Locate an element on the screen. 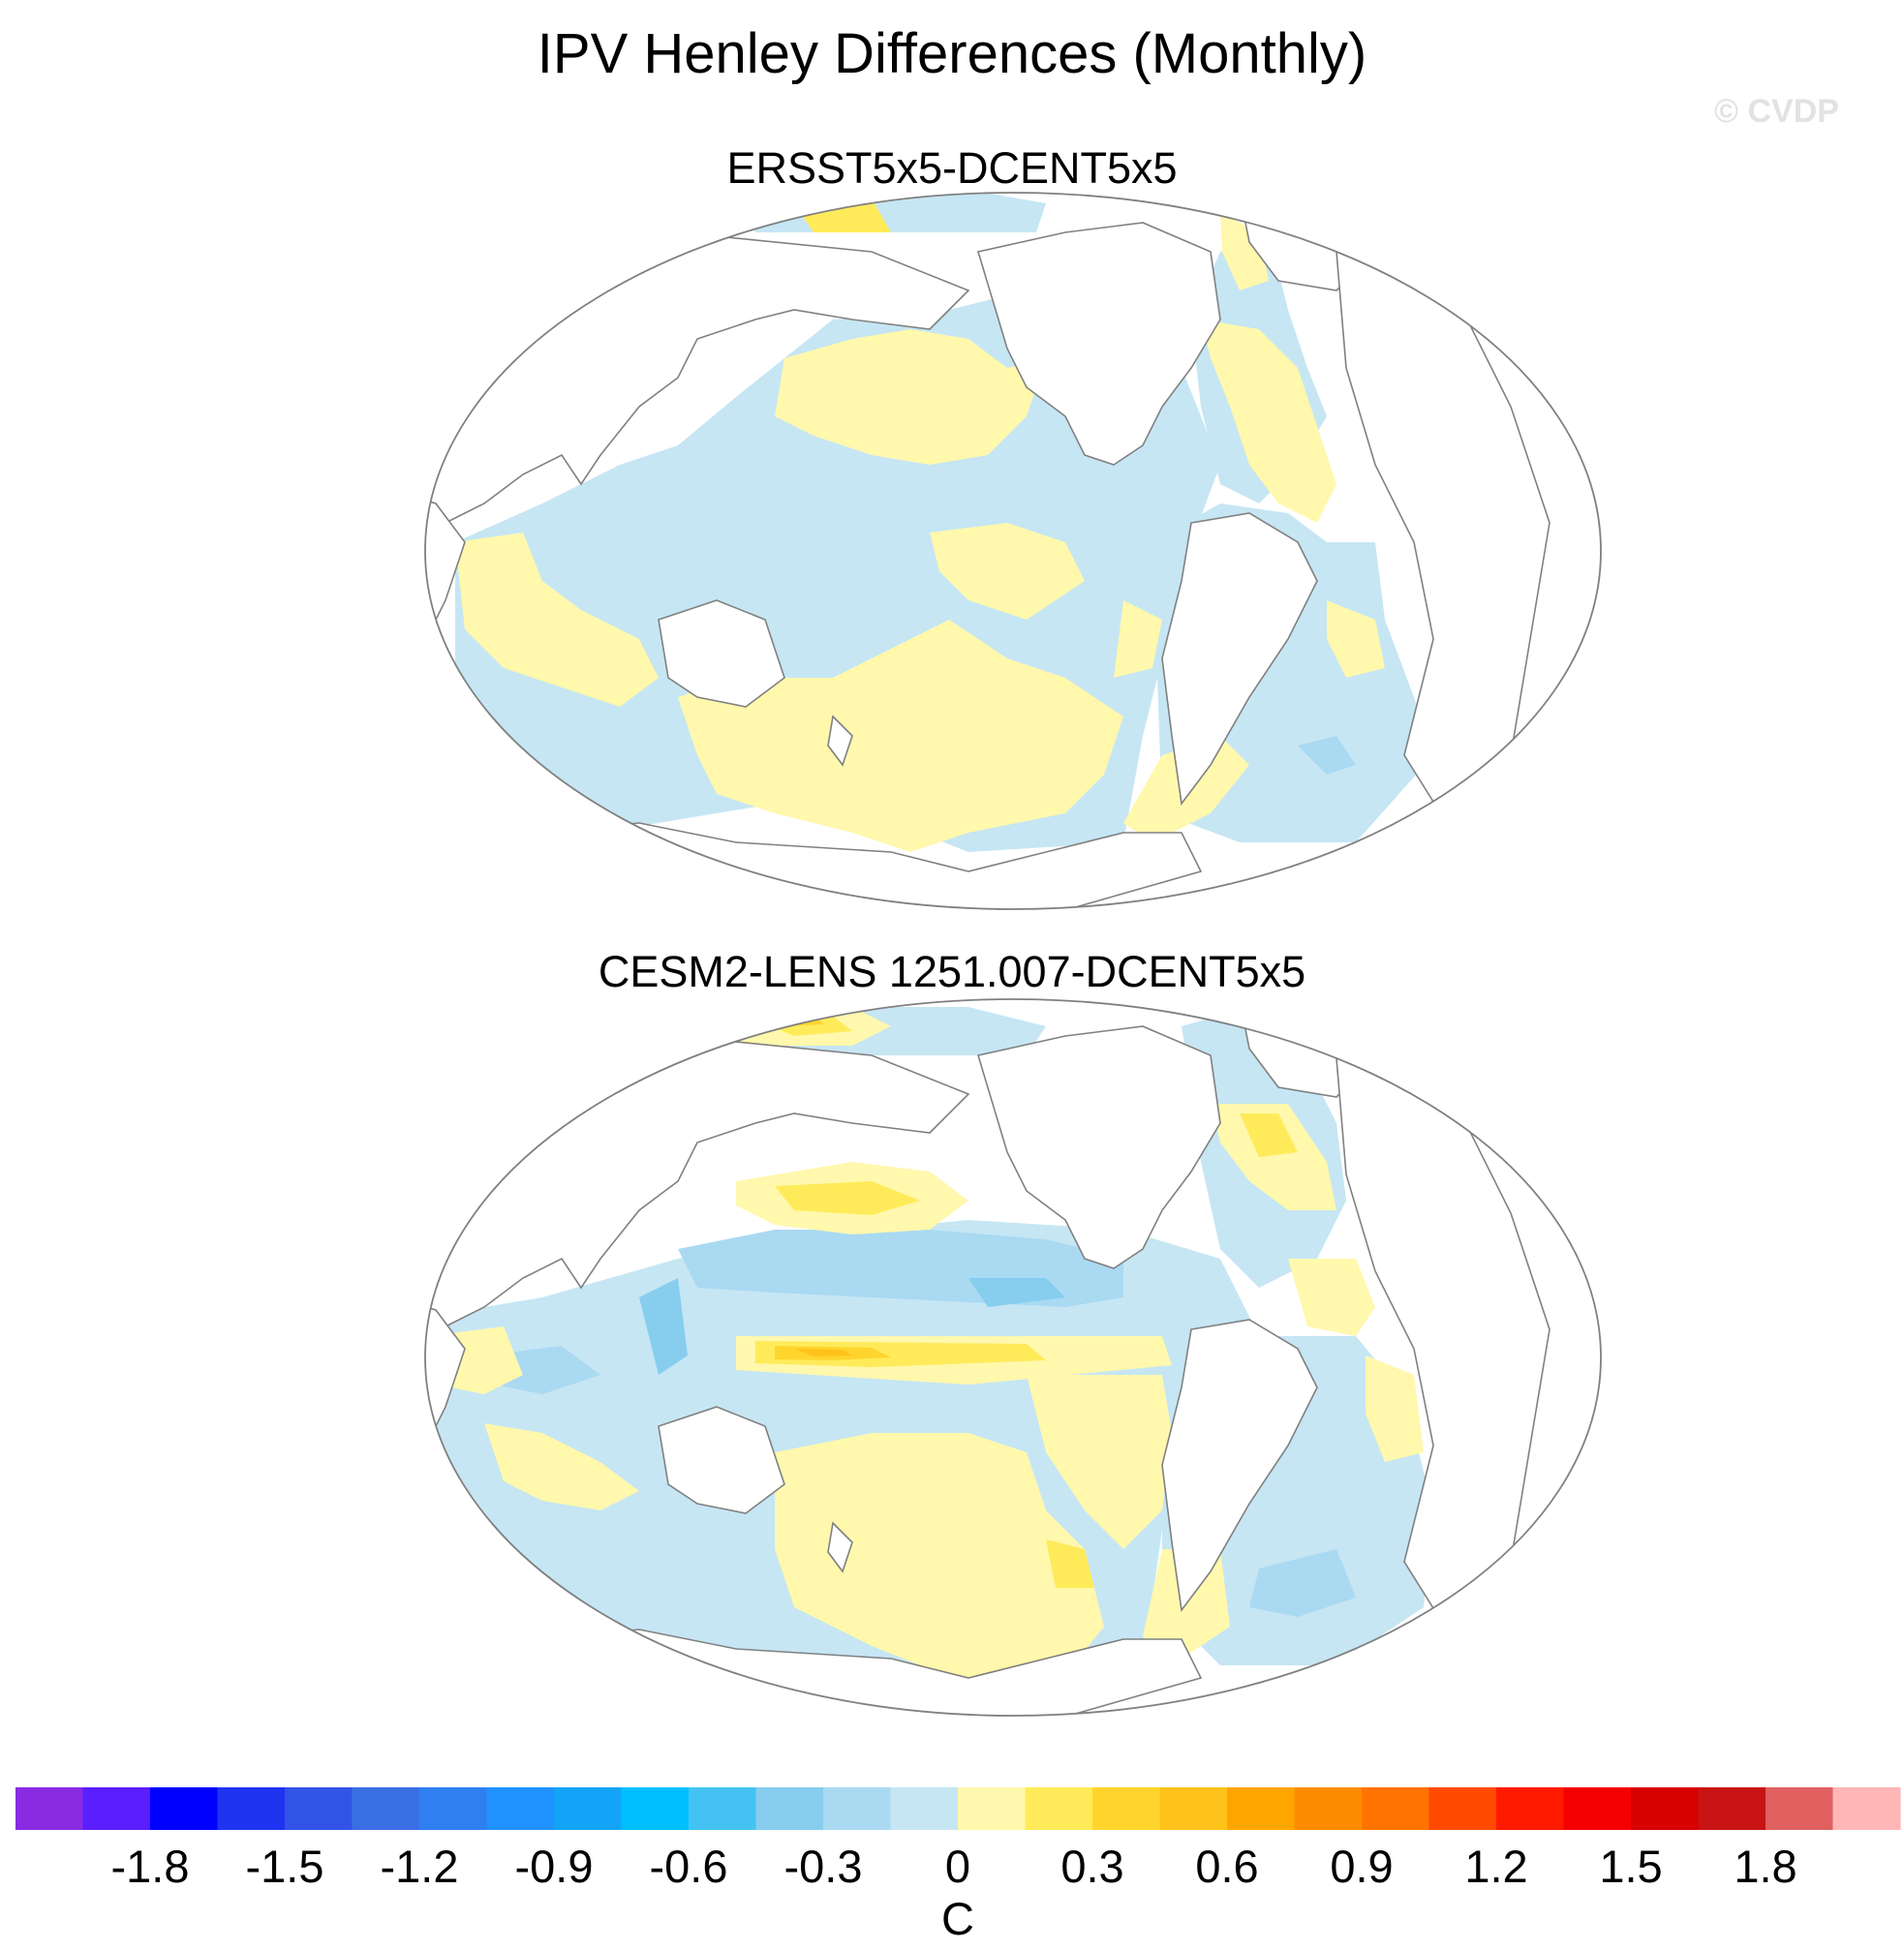 Image resolution: width=1904 pixels, height=1950 pixels. figure-title: IPV Henley Differences (Monthly) is located at coordinates (952, 53).